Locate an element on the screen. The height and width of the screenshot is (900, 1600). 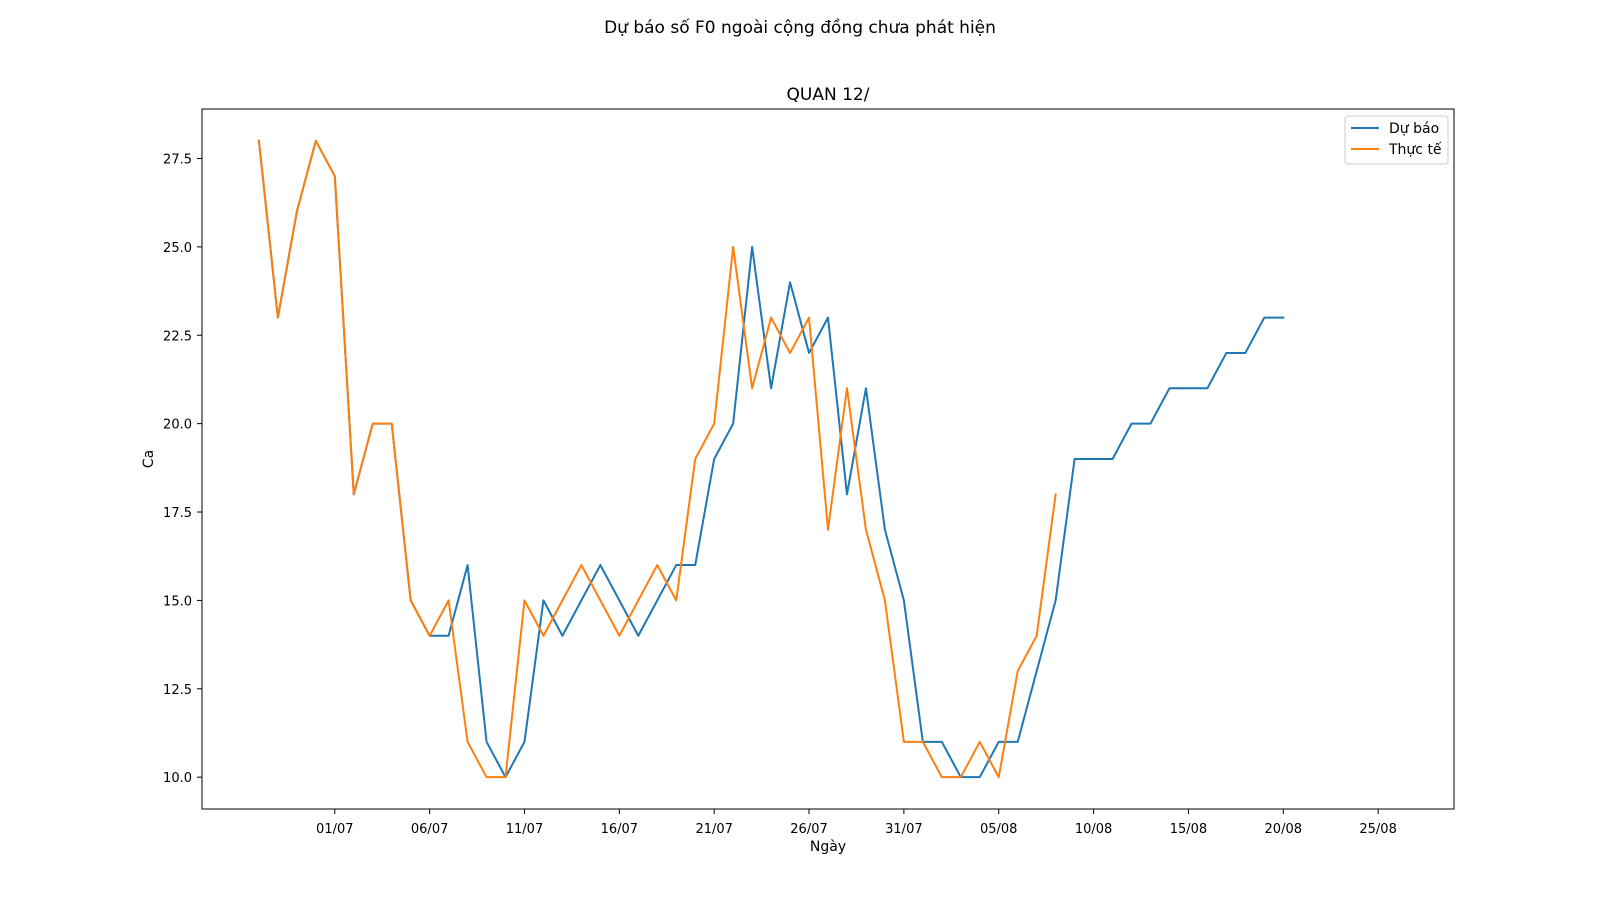
y-tick-label: 10.0 is located at coordinates (177, 778).